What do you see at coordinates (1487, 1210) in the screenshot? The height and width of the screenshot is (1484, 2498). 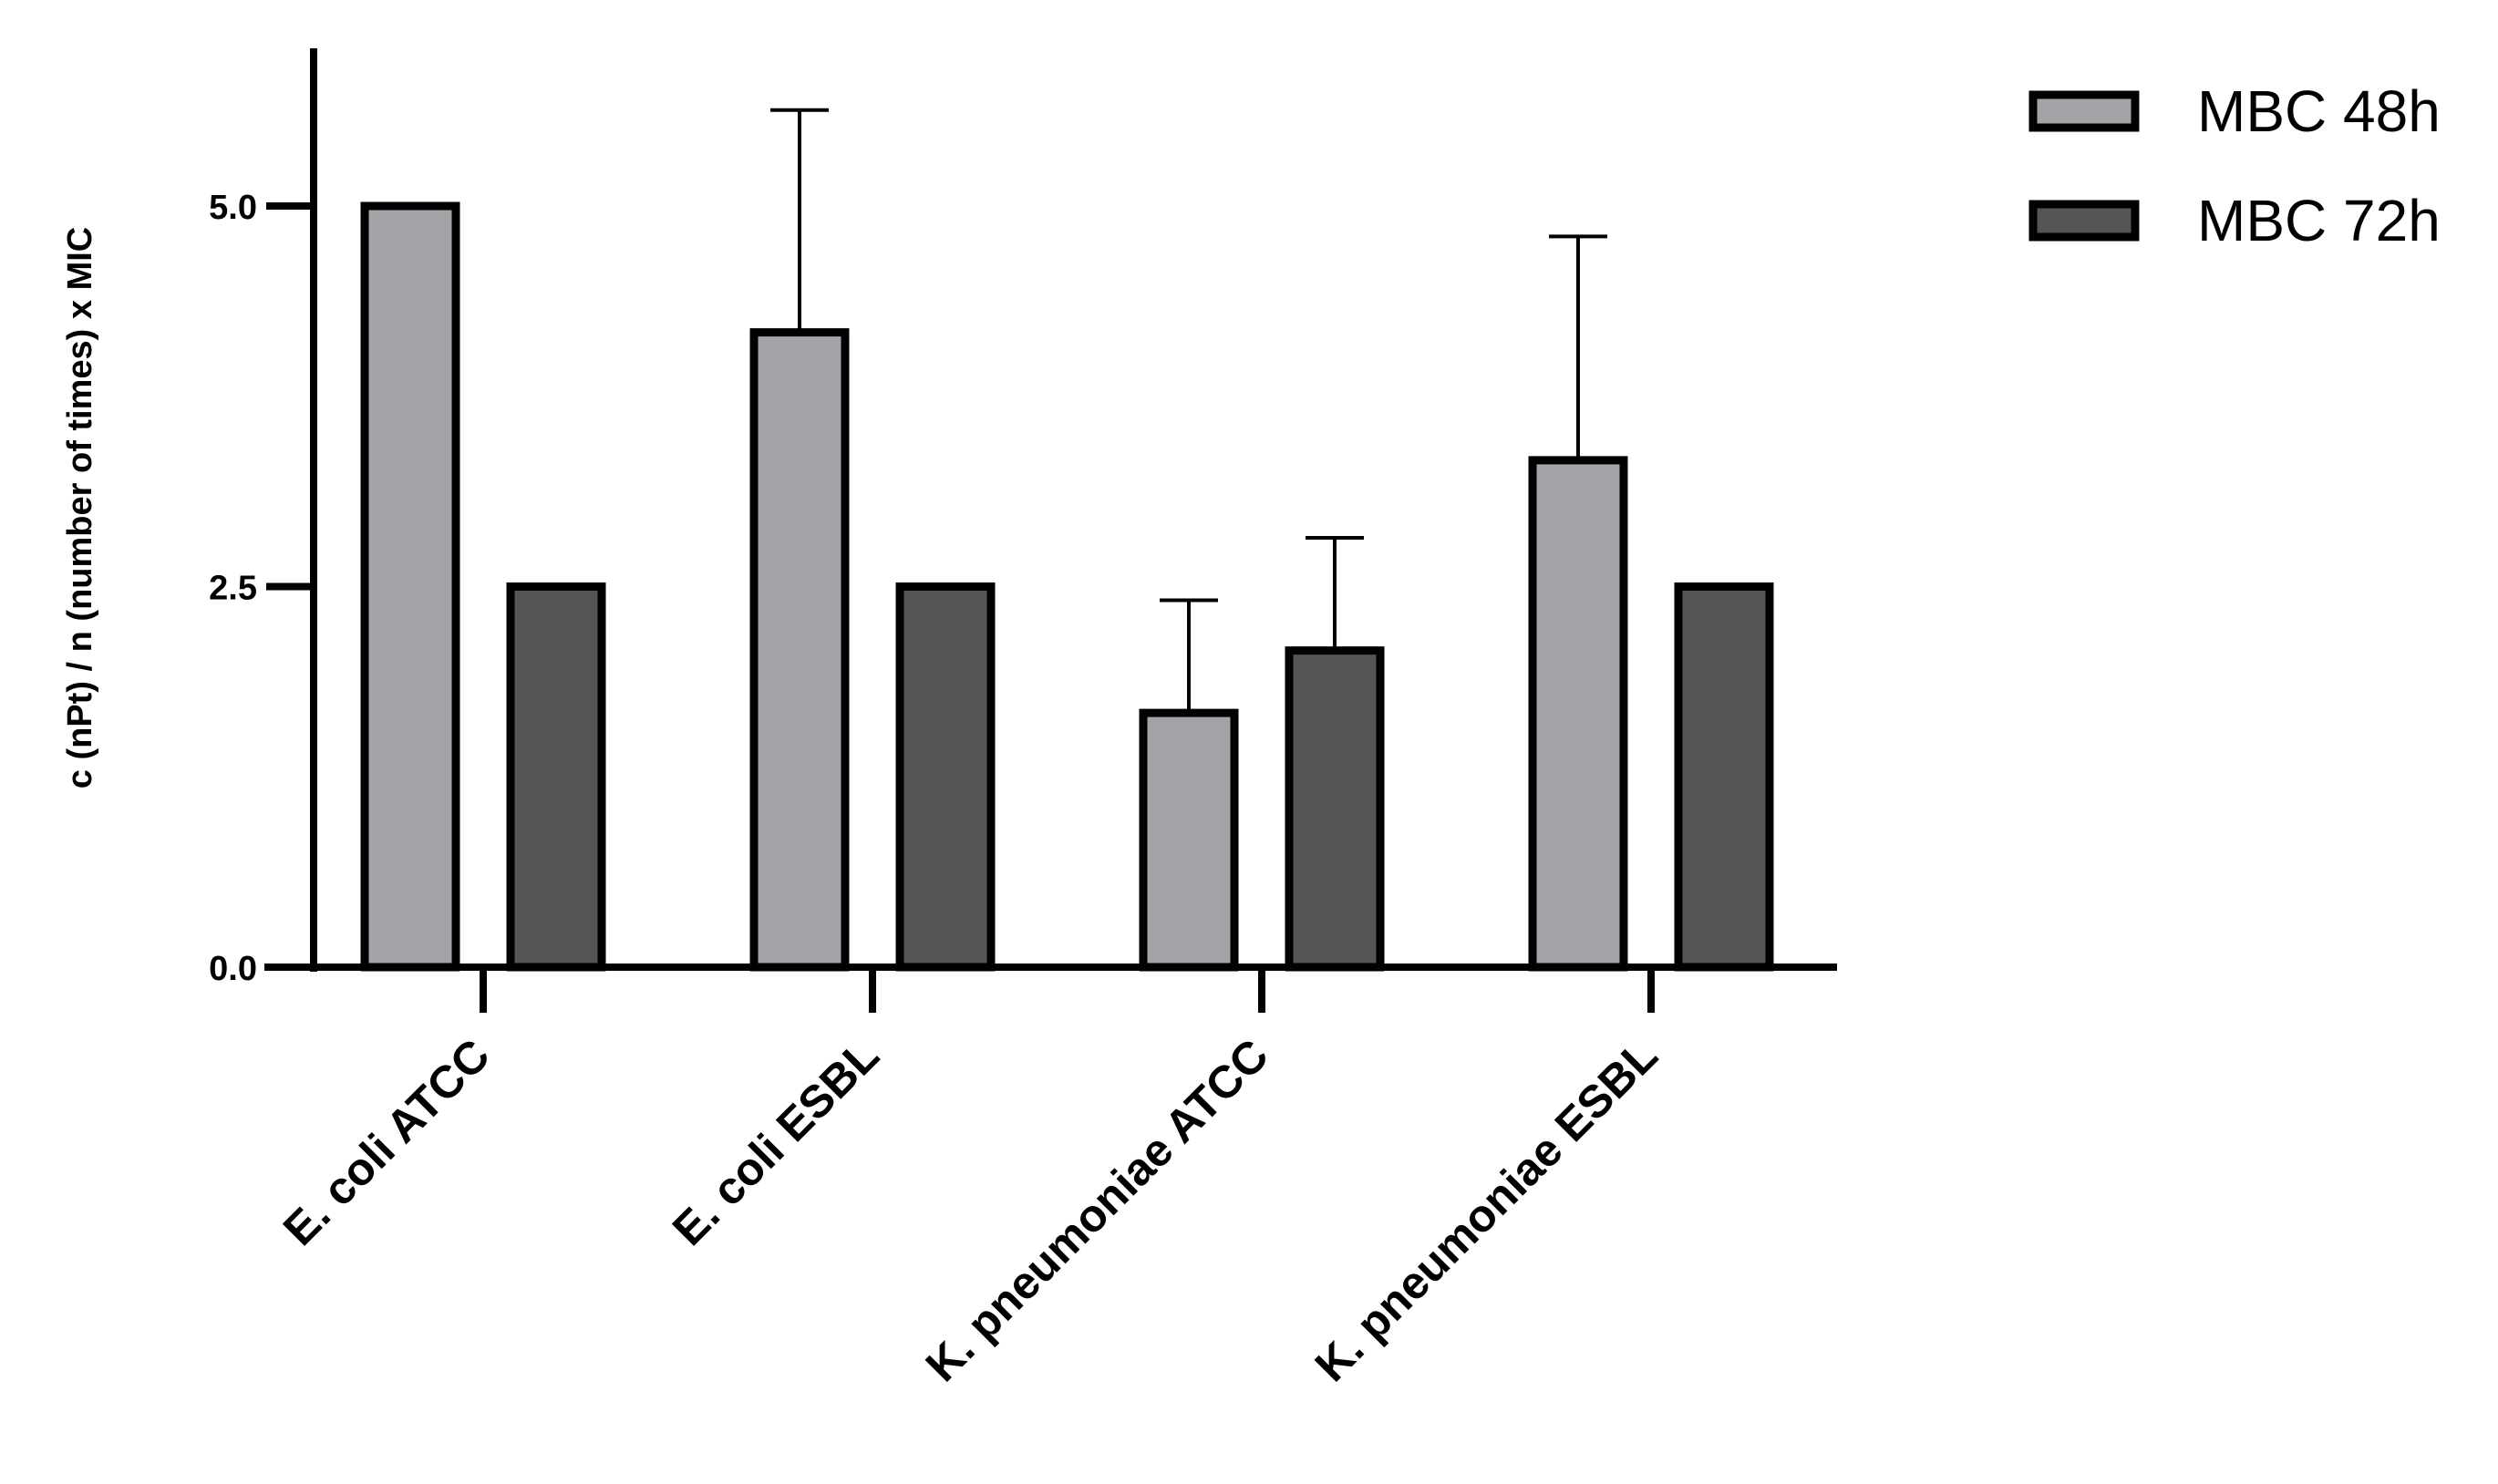 I see `x-tick-label: K. pneumoniae ESBL` at bounding box center [1487, 1210].